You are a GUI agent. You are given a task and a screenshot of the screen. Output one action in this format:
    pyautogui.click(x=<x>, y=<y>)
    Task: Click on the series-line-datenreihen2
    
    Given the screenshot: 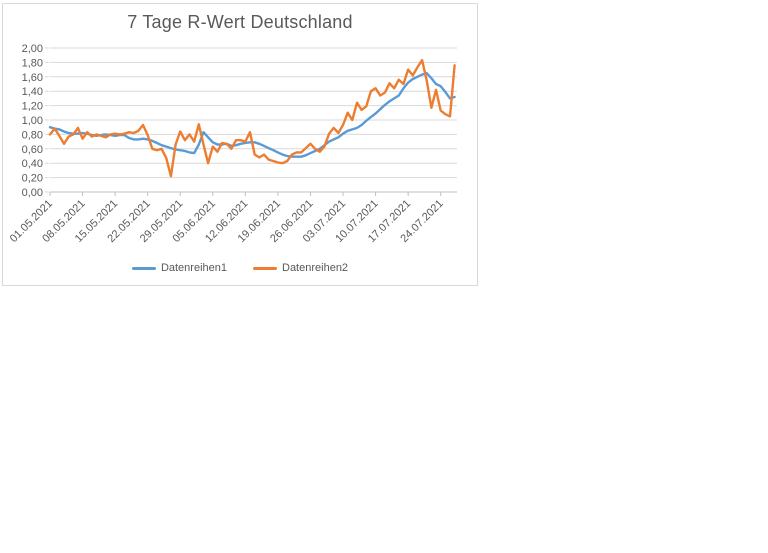 What is the action you would take?
    pyautogui.click(x=252, y=118)
    